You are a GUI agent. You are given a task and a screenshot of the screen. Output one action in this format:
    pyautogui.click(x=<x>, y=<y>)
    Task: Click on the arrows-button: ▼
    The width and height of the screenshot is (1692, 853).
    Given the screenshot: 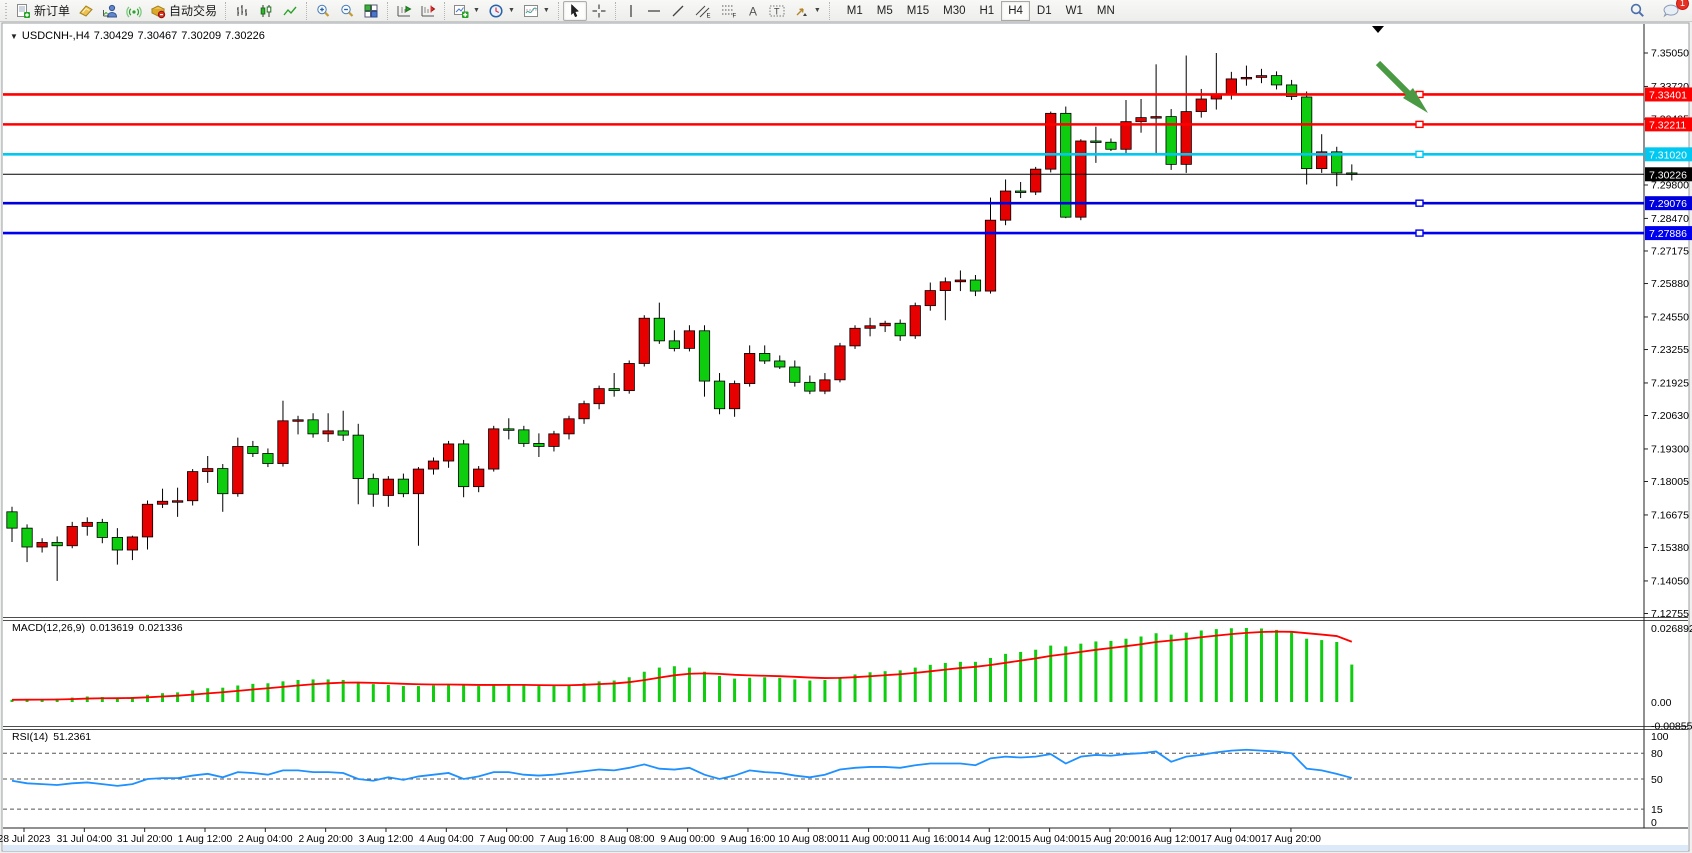 What is the action you would take?
    pyautogui.click(x=807, y=11)
    